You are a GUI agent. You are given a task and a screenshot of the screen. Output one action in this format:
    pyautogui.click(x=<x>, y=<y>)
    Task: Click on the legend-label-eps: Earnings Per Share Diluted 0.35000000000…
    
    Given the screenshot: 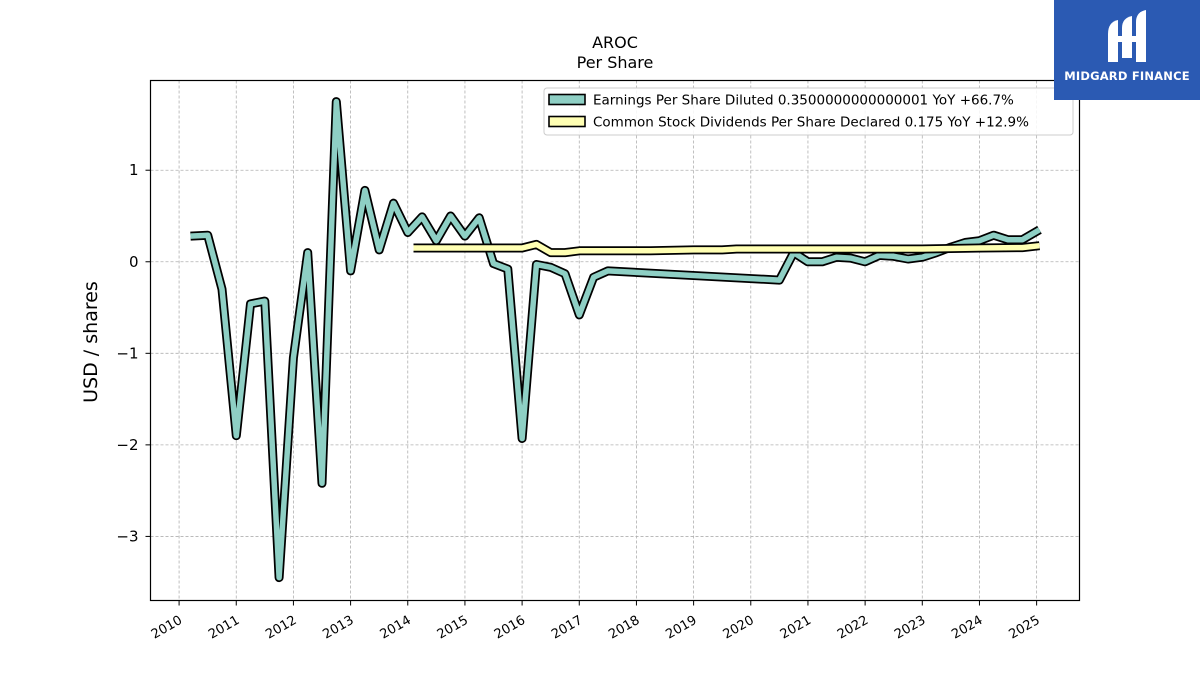 What is the action you would take?
    pyautogui.click(x=803, y=101)
    